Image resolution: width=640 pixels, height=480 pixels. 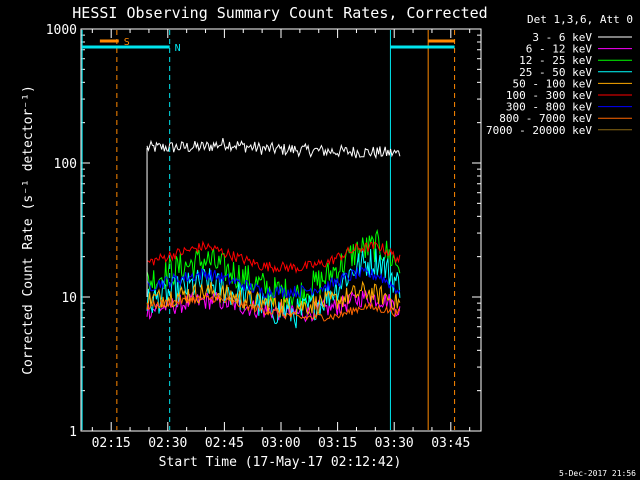 What do you see at coordinates (28, 230) in the screenshot?
I see `y-axis-label: Corrected Count Rate (s⁻¹ detector⁻¹)` at bounding box center [28, 230].